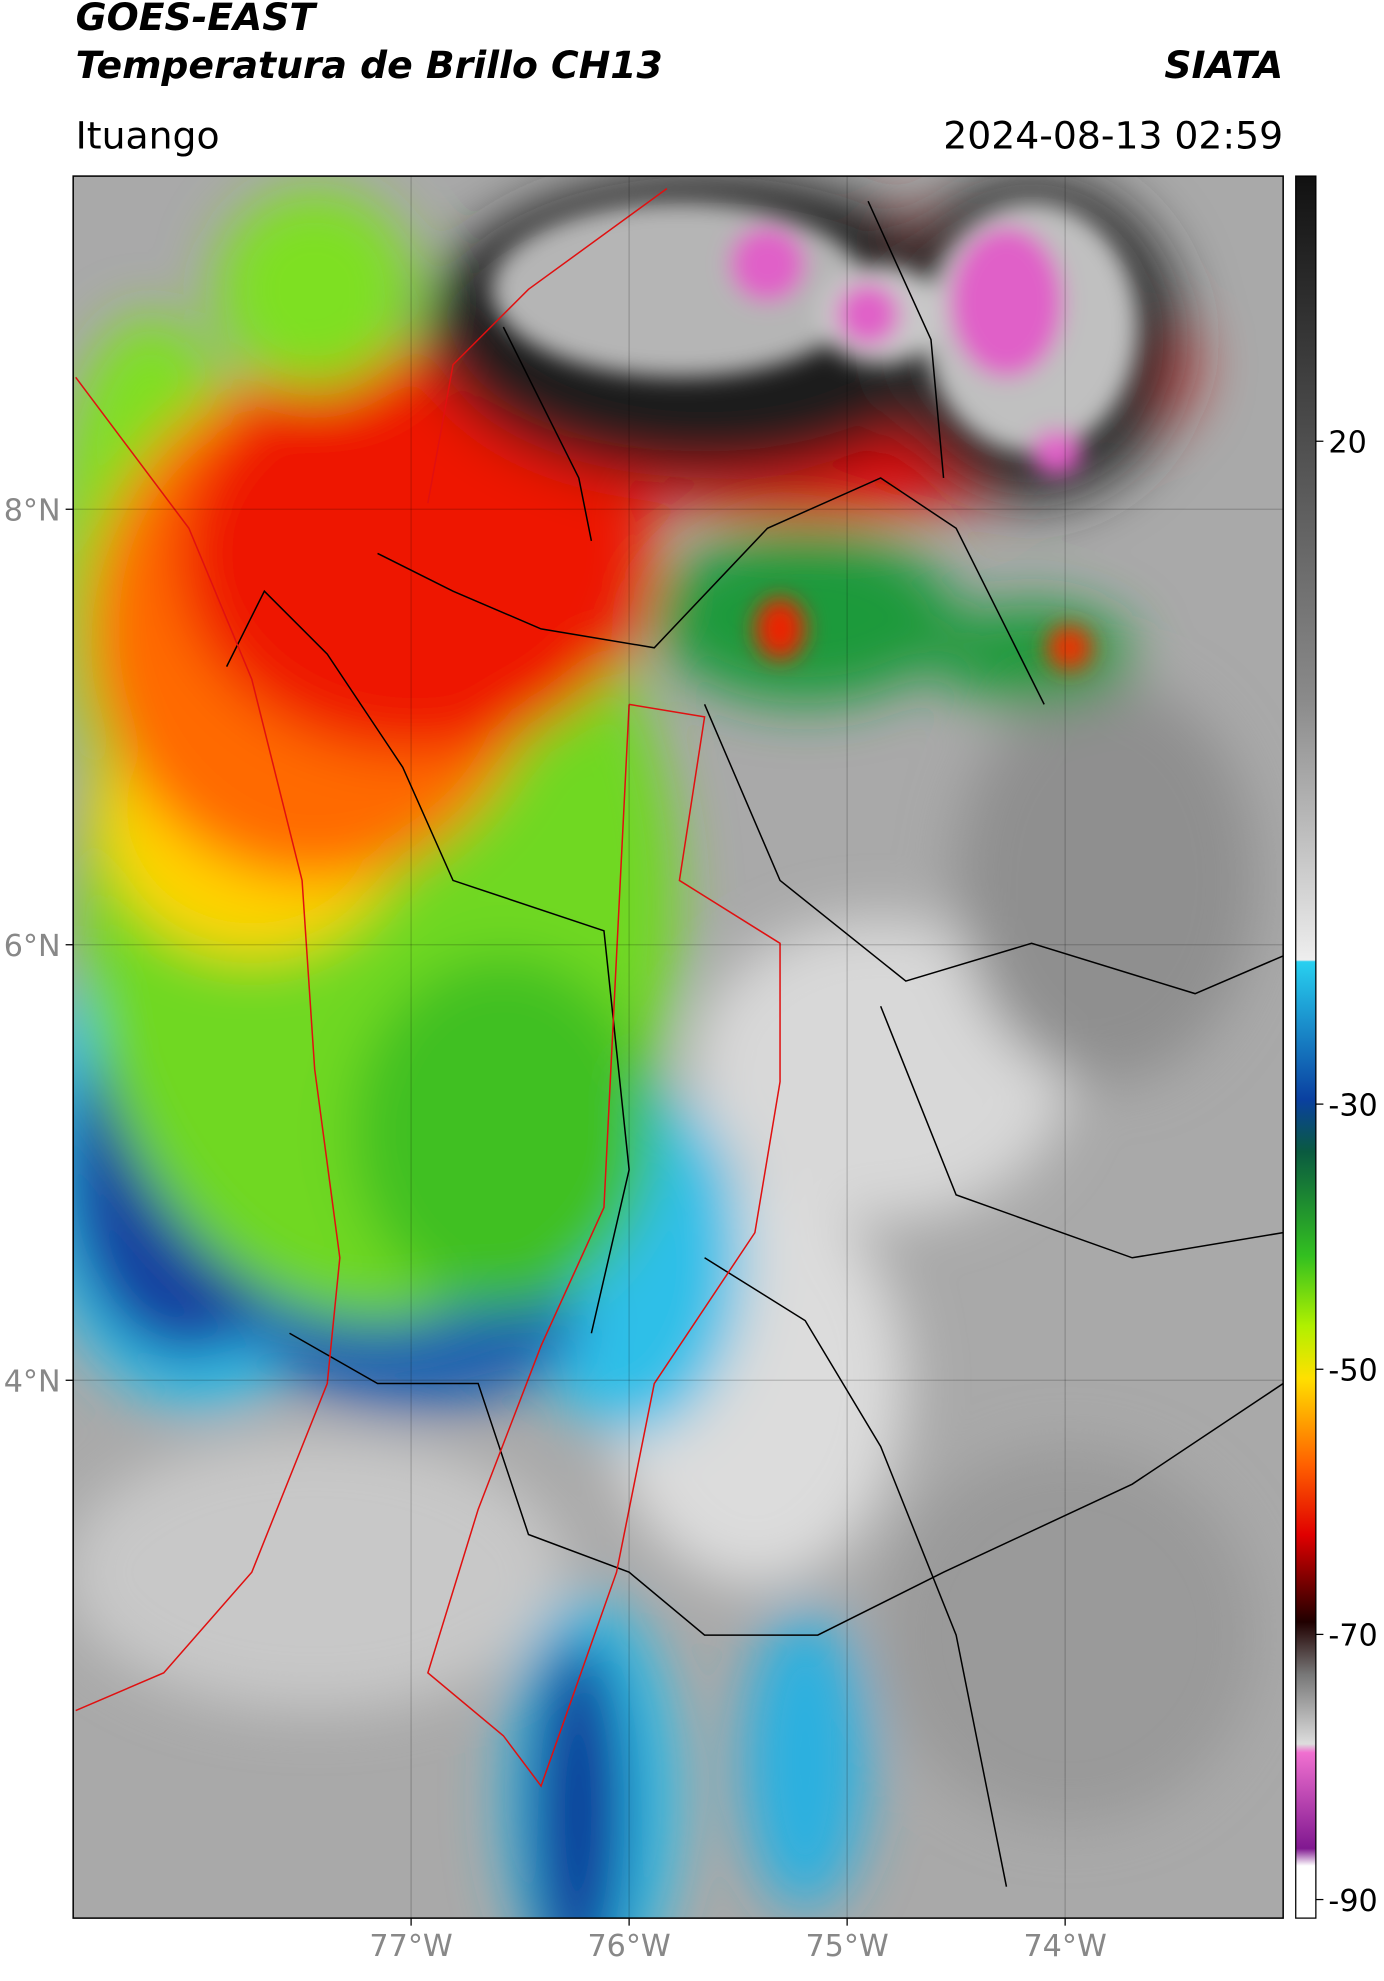  What do you see at coordinates (1352, 1901) in the screenshot?
I see `colorbar-tick-label: -90` at bounding box center [1352, 1901].